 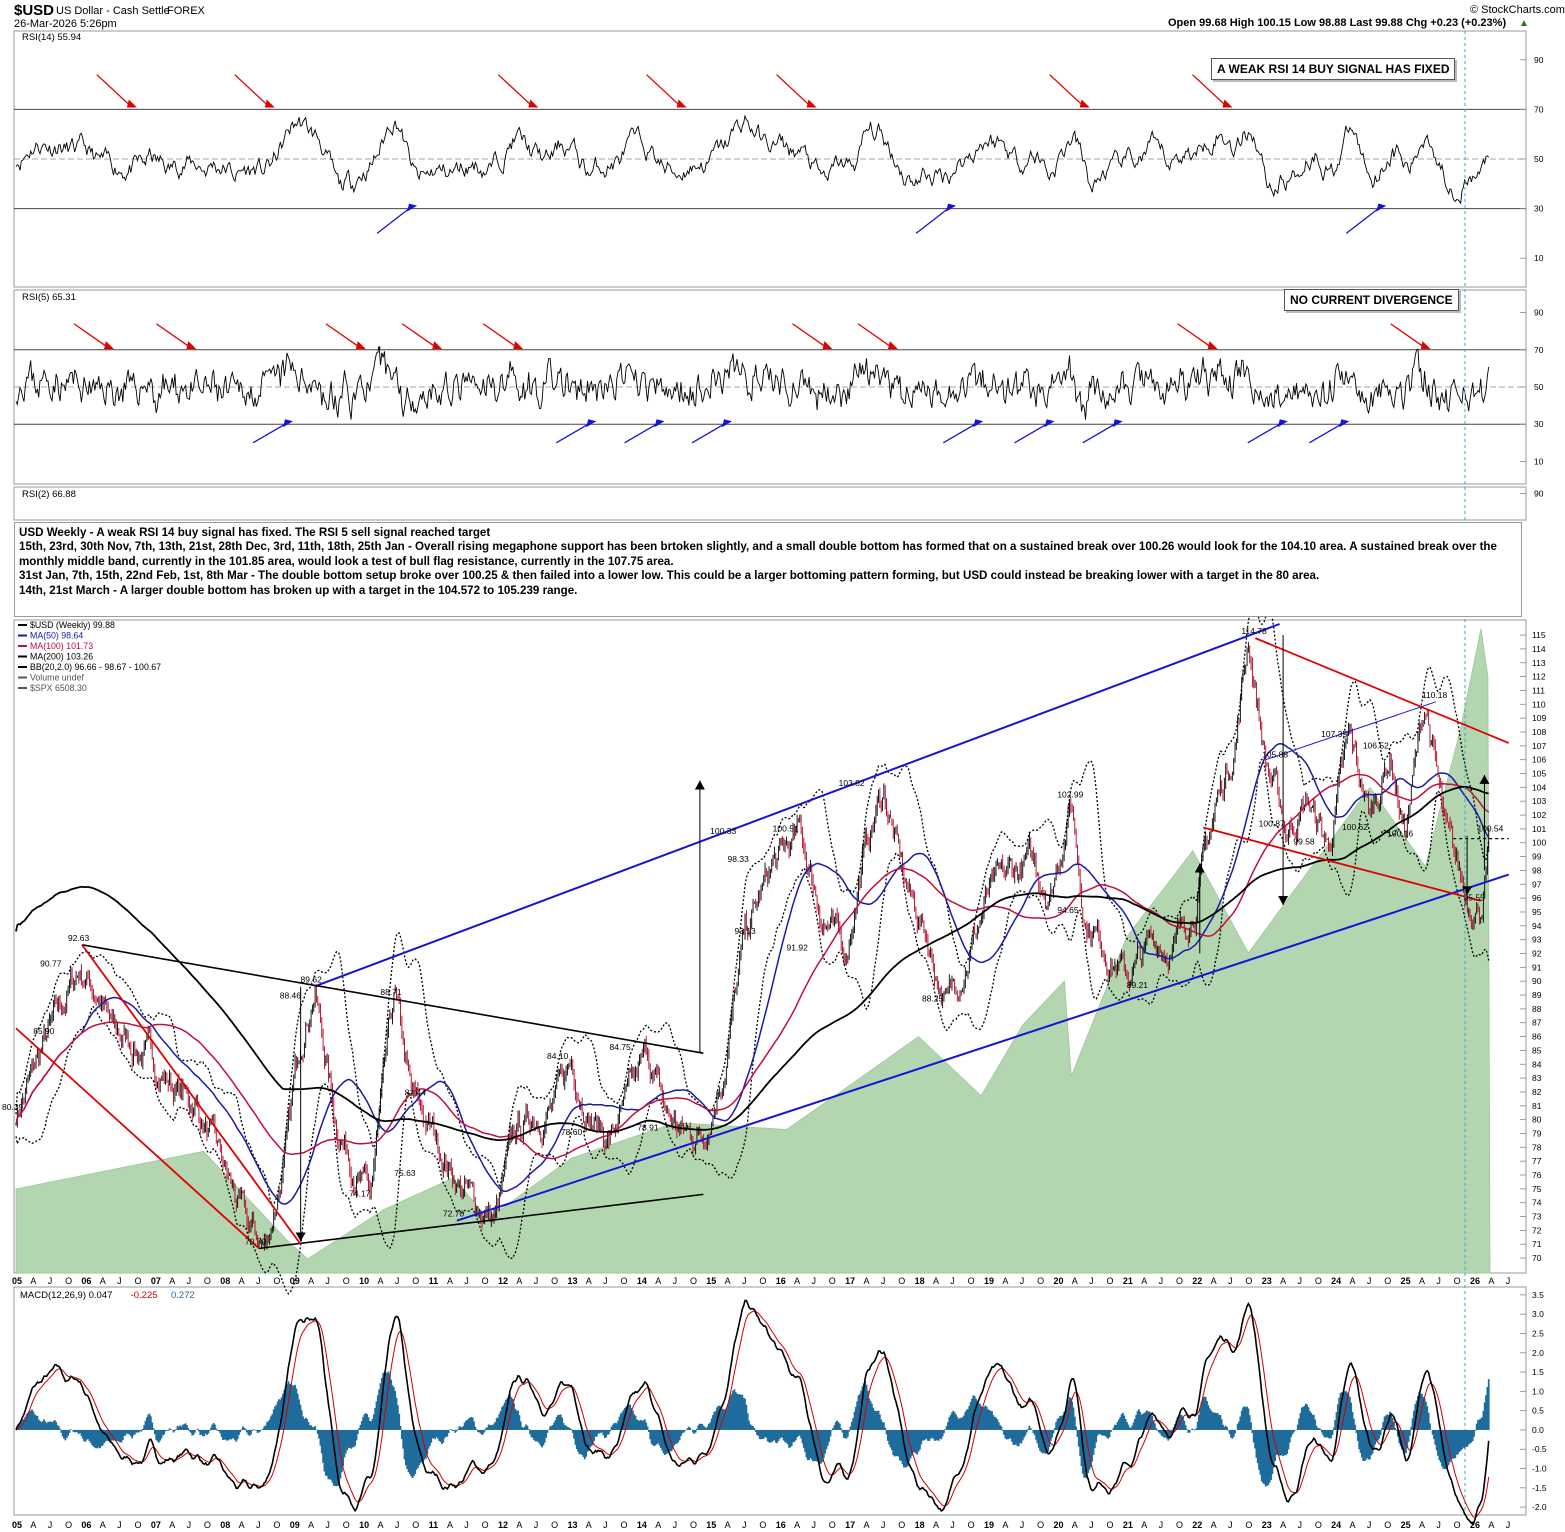 What do you see at coordinates (186, 11) in the screenshot?
I see `symbol-exchange: FOREX` at bounding box center [186, 11].